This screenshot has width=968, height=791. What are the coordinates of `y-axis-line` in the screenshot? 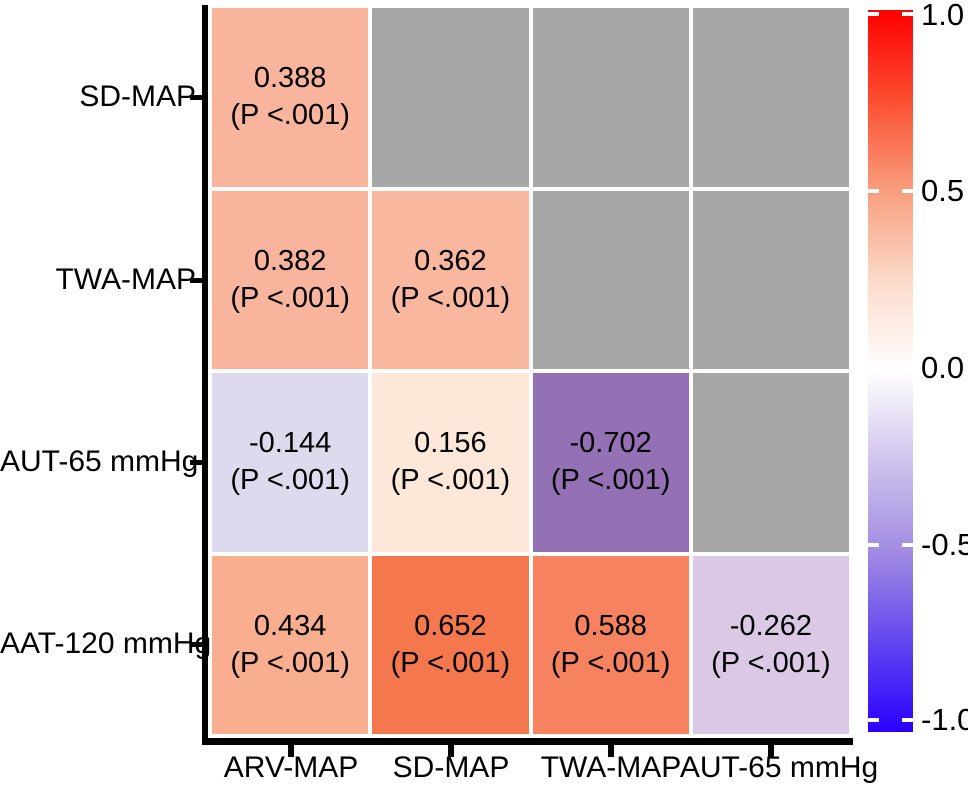 It's located at (205, 375).